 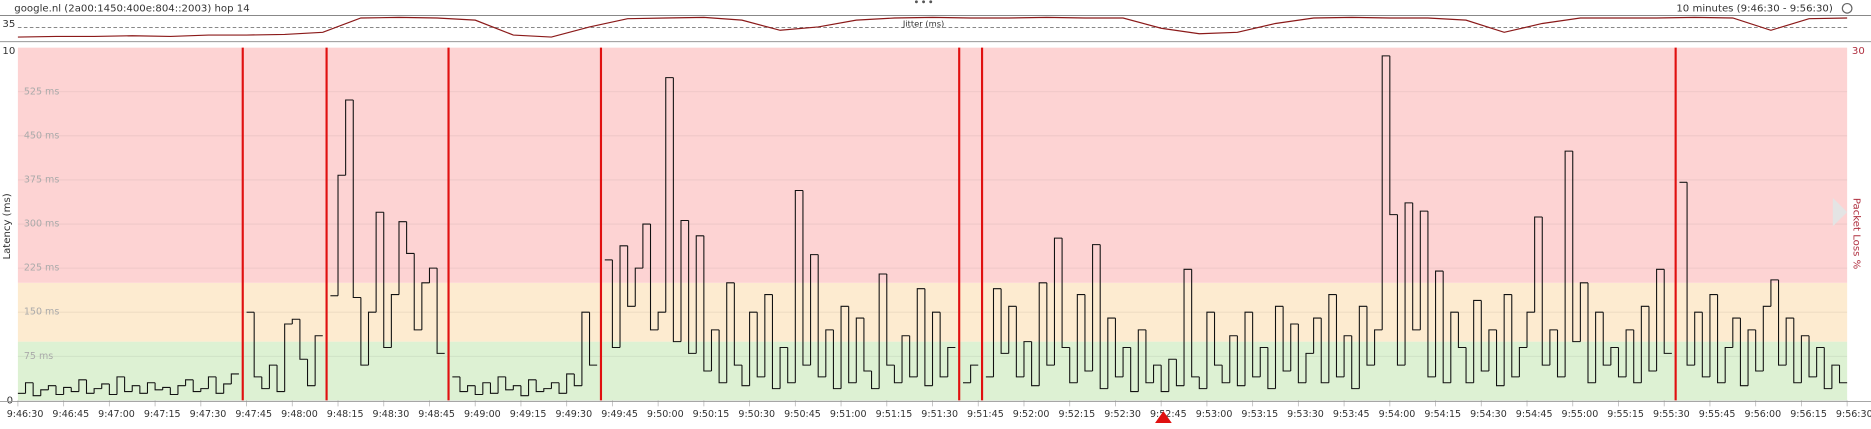 I want to click on x-tick-label: 9:54:15, so click(x=1442, y=414).